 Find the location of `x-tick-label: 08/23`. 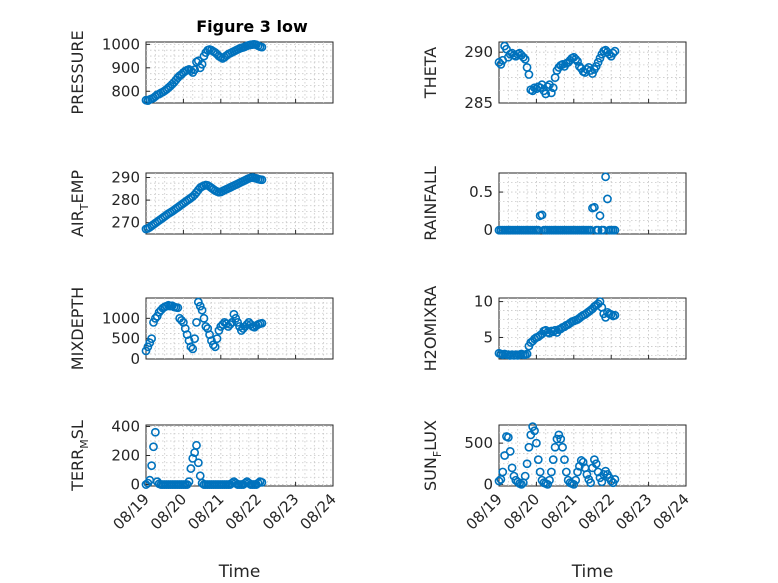

x-tick-label: 08/23 is located at coordinates (280, 511).